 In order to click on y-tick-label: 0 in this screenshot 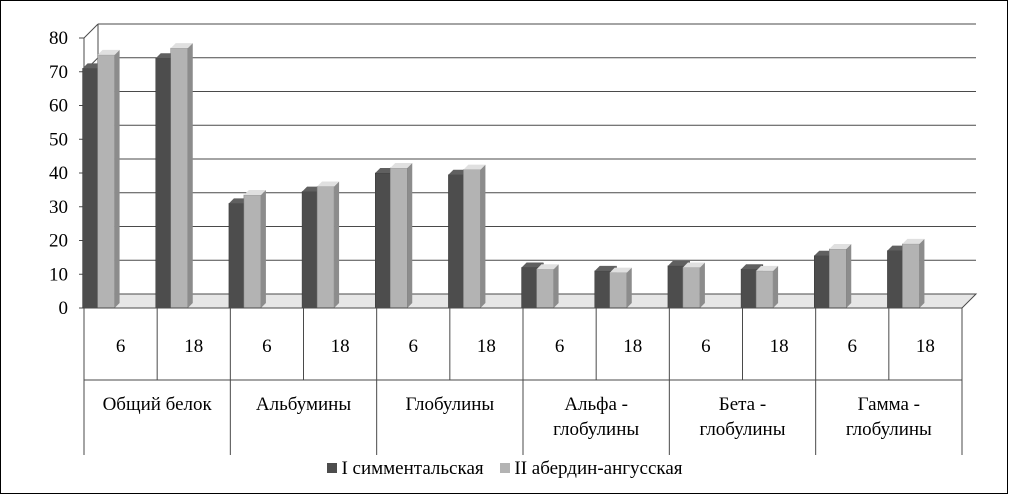, I will do `click(64, 308)`.